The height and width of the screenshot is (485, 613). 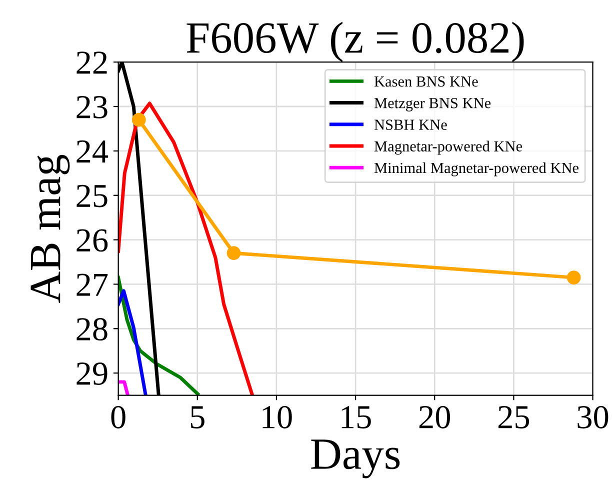 What do you see at coordinates (514, 417) in the screenshot?
I see `x-tick-label: 25` at bounding box center [514, 417].